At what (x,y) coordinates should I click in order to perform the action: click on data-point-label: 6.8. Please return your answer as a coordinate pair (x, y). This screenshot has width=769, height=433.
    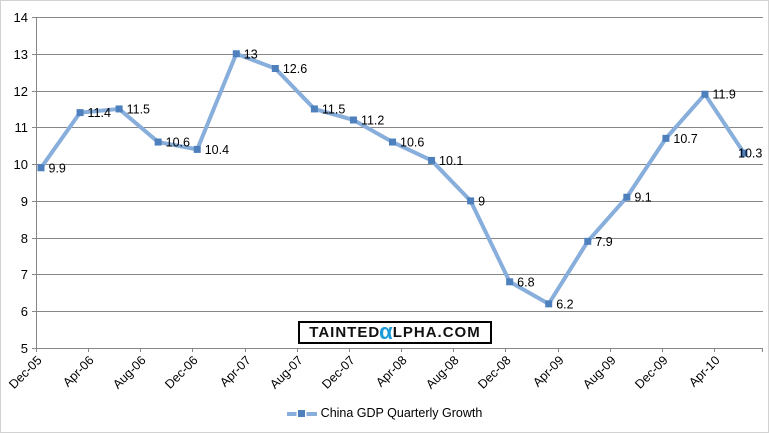
    Looking at the image, I should click on (525, 282).